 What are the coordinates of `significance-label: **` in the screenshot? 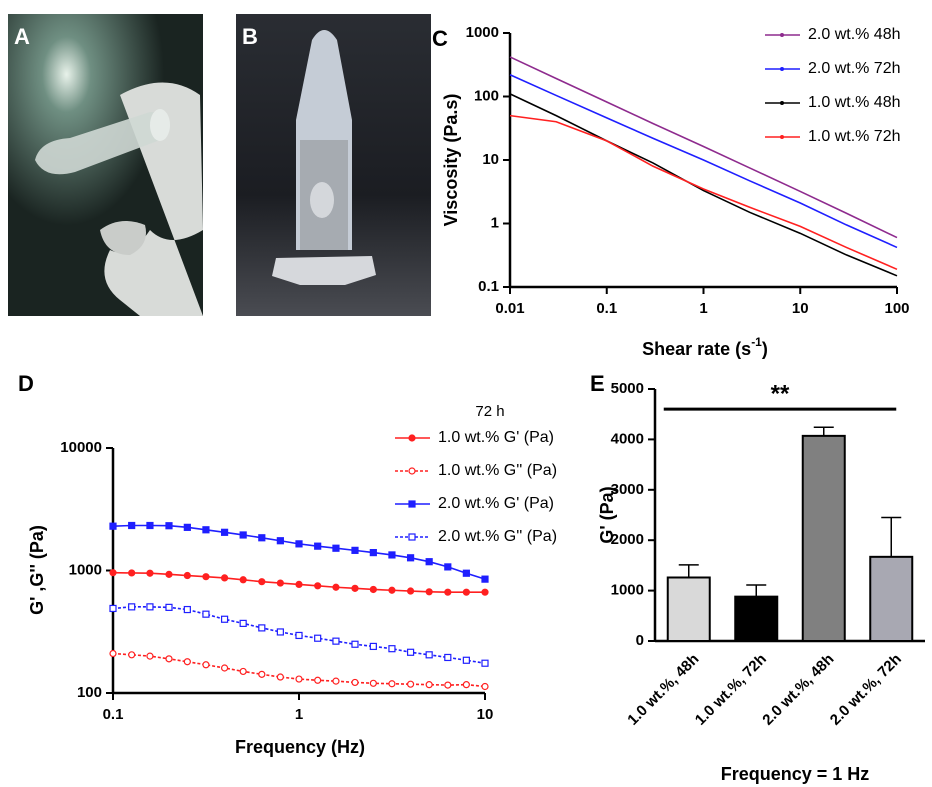 It's located at (780, 394).